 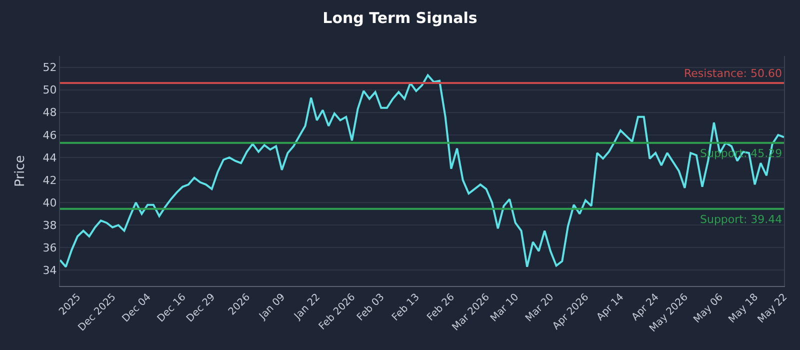 I want to click on y-tick-label: 50, so click(x=49, y=90).